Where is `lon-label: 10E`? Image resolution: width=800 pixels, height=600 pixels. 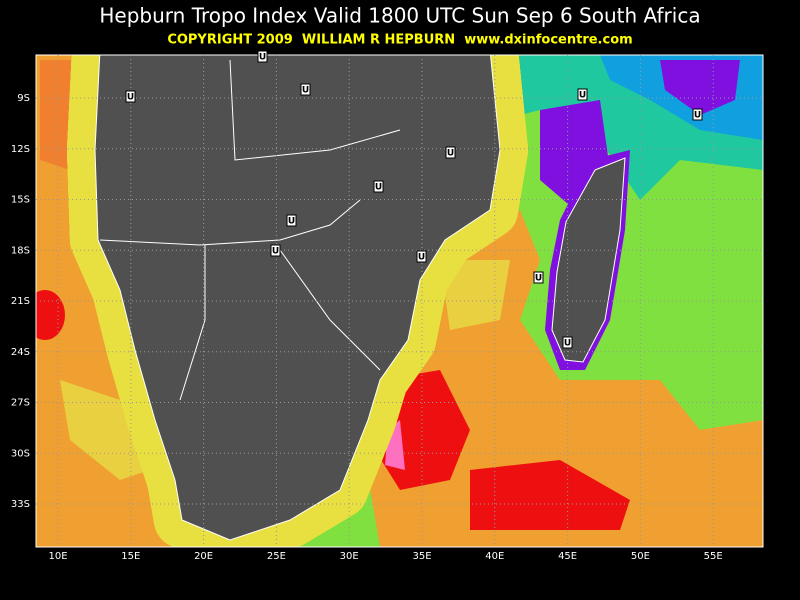 lon-label: 10E is located at coordinates (57, 556).